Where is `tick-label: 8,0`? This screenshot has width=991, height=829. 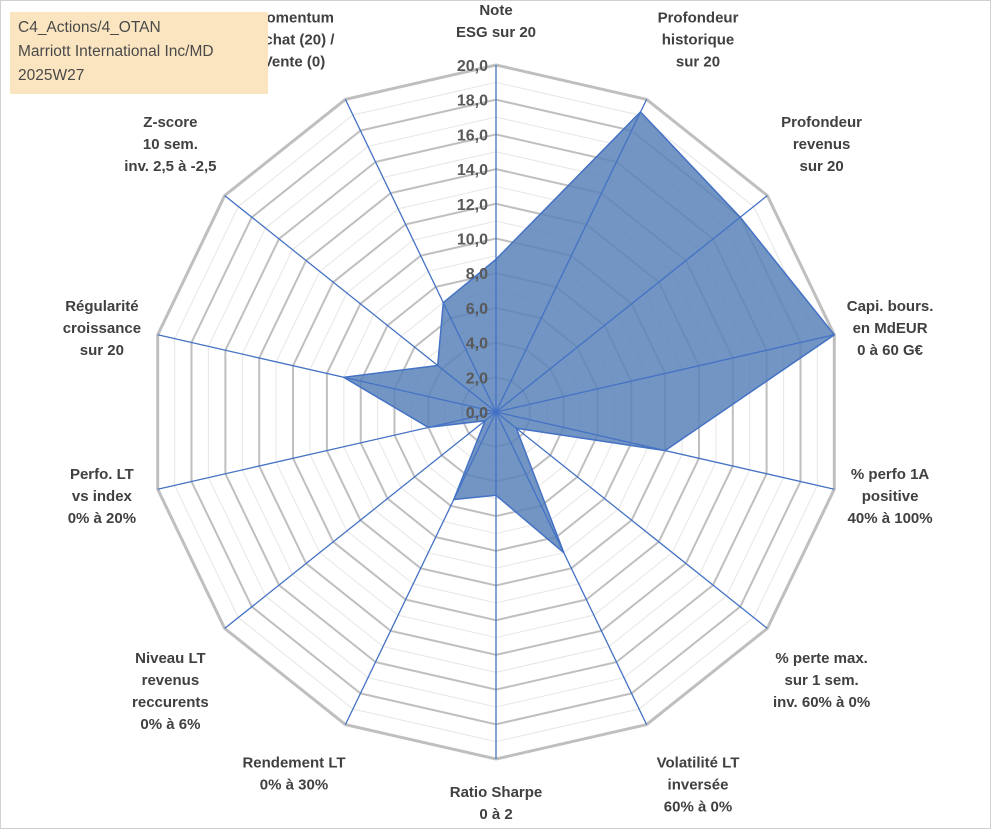 tick-label: 8,0 is located at coordinates (477, 274).